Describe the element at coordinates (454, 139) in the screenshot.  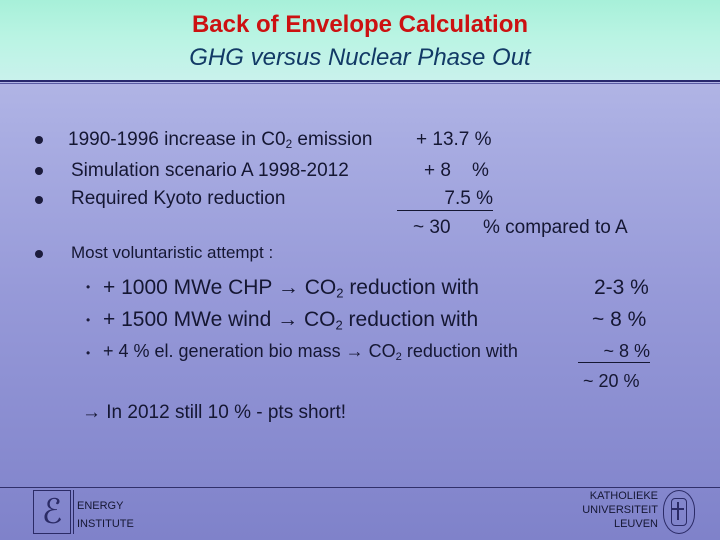
I see `bullet-1-value: + 13.7 %` at that location.